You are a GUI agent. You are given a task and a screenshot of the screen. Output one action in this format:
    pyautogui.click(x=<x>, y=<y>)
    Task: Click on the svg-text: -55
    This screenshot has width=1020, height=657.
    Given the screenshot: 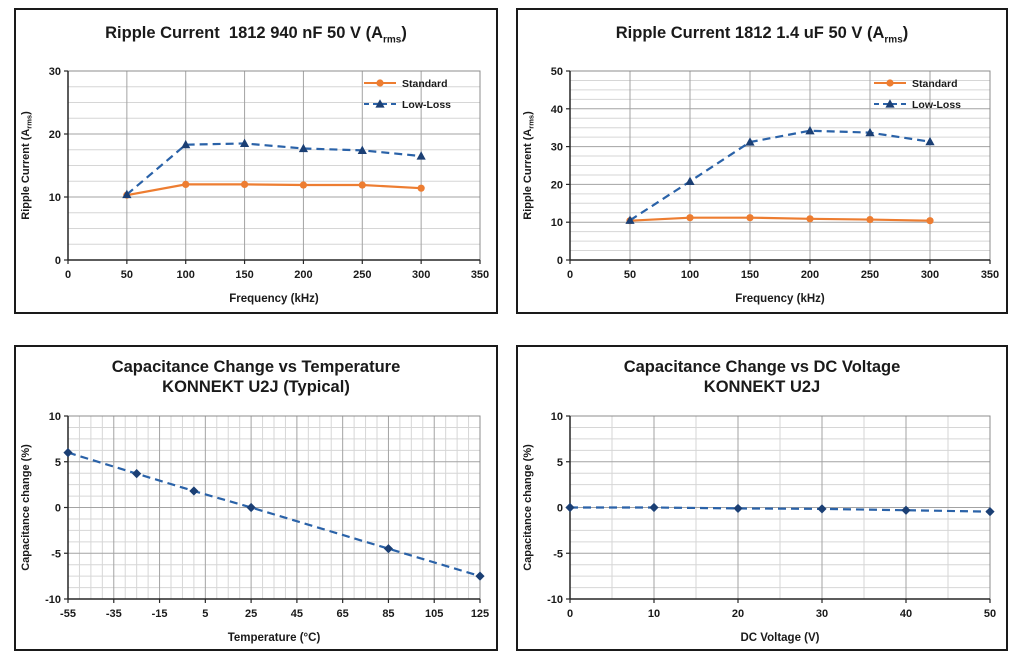 What is the action you would take?
    pyautogui.click(x=68, y=614)
    